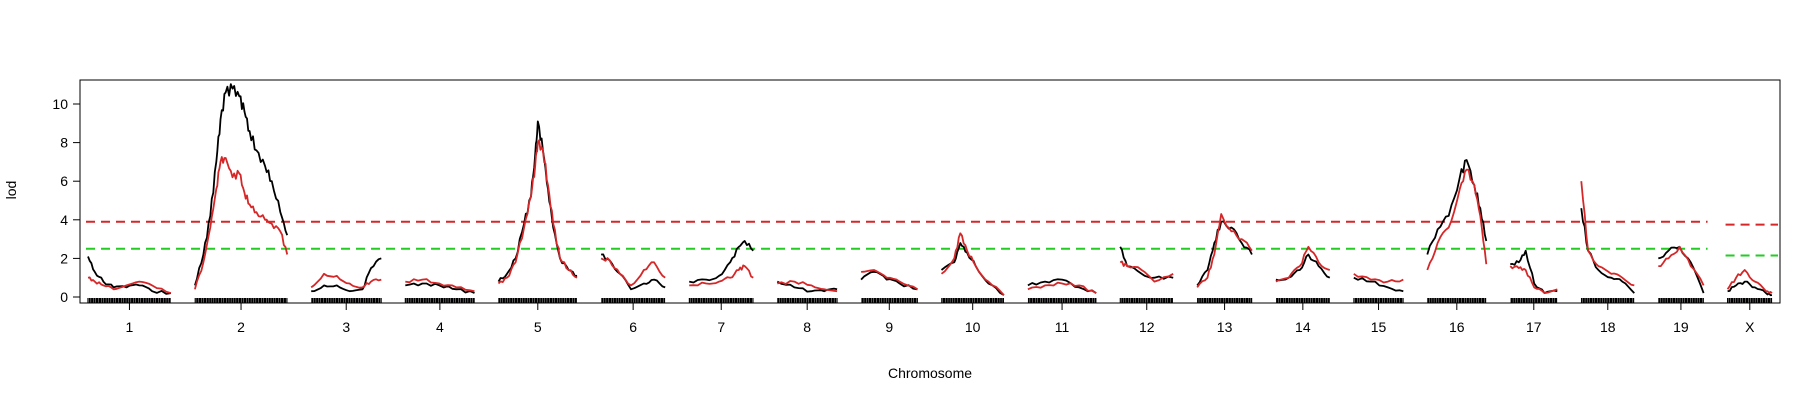  Describe the element at coordinates (633, 327) in the screenshot. I see `x-tick-label-chr-6: 6` at that location.